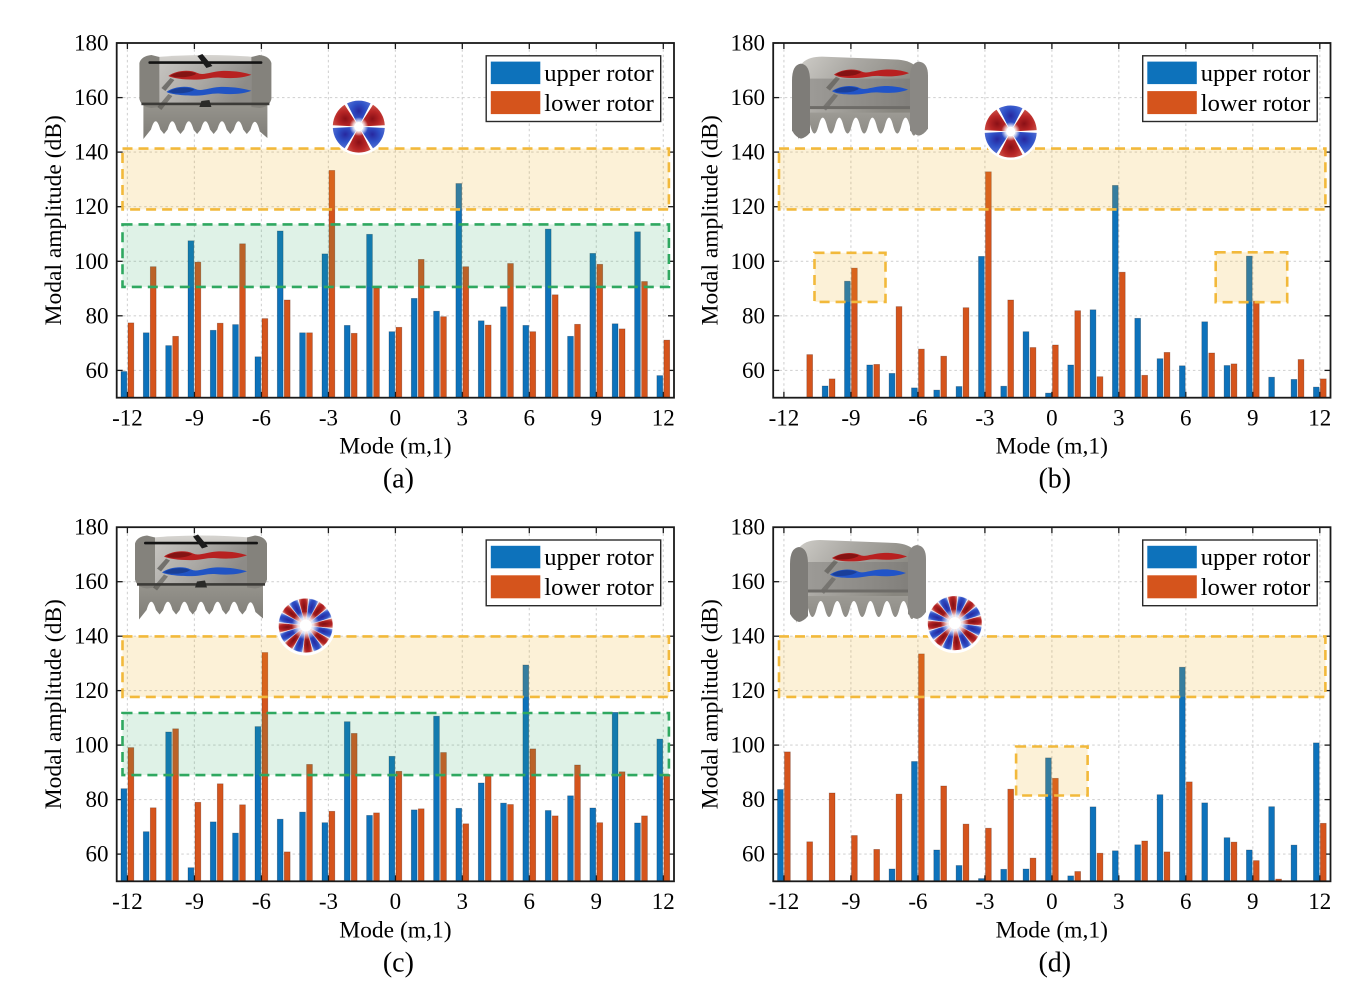  I want to click on svg-text: (d), so click(1054, 962).